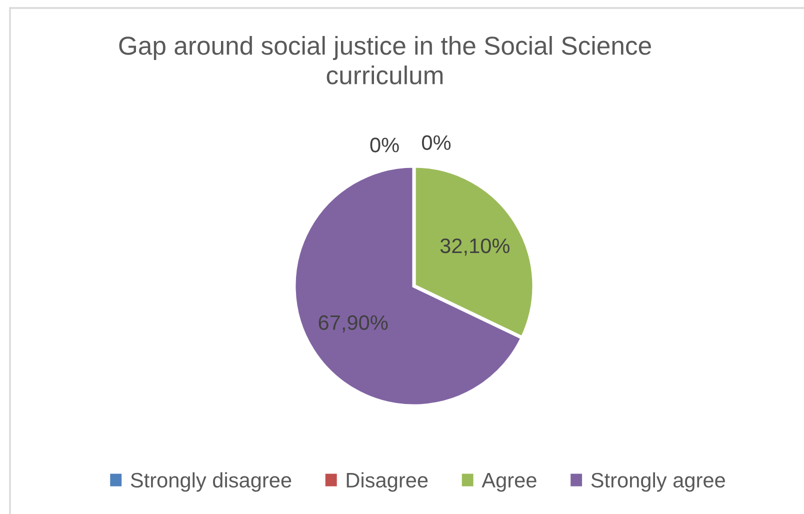 The image size is (804, 514). What do you see at coordinates (385, 60) in the screenshot?
I see `chart-title: Gap around social justice in the Social Science curriculum` at bounding box center [385, 60].